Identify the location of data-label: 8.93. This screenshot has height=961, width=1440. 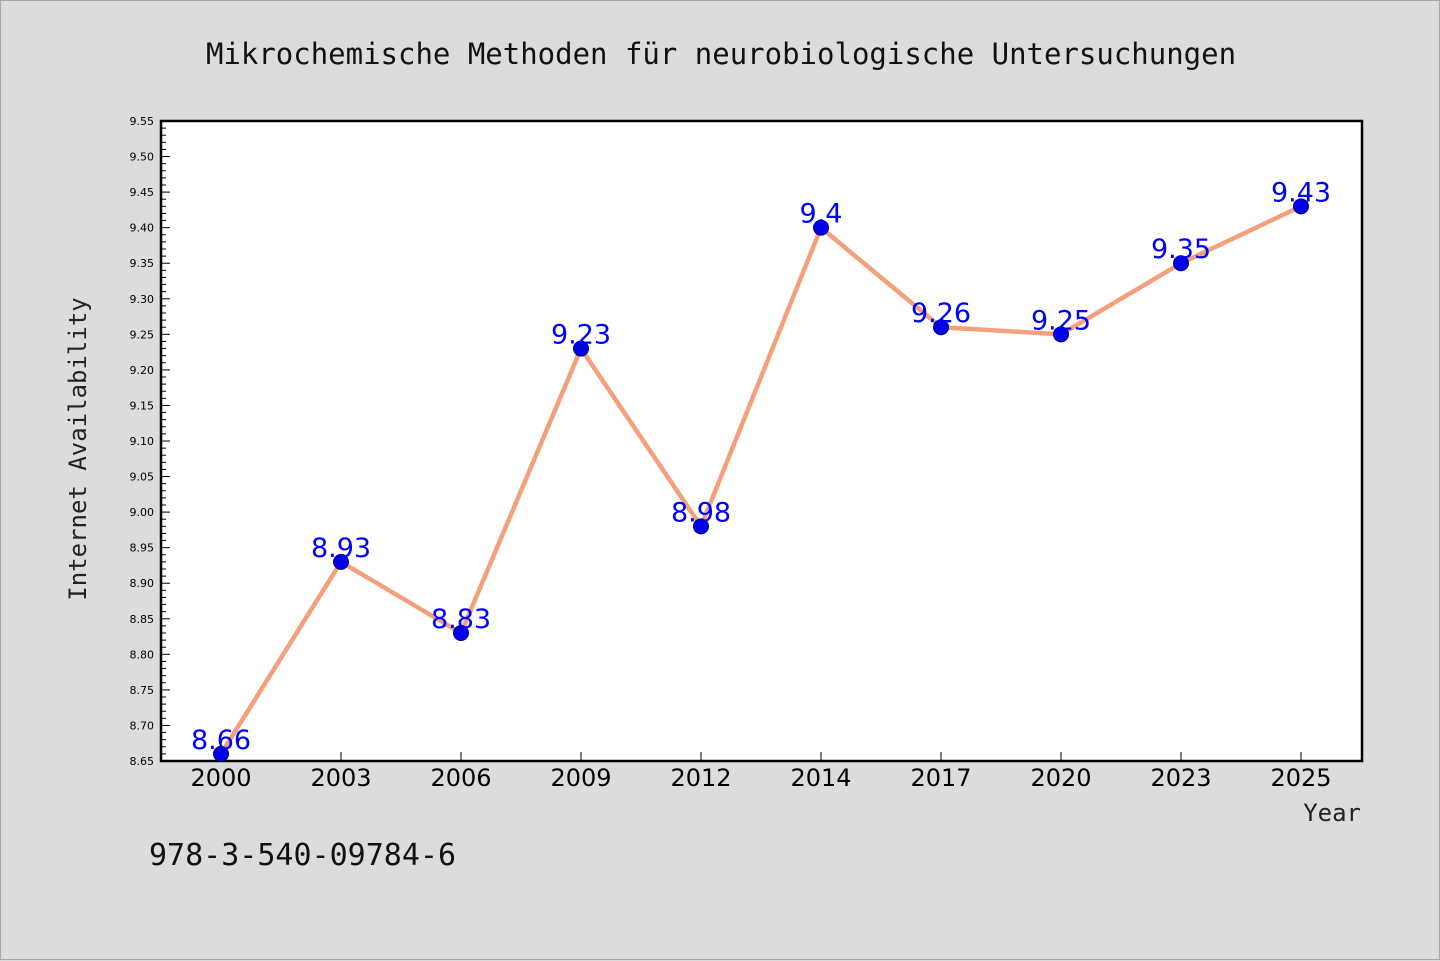
(341, 548).